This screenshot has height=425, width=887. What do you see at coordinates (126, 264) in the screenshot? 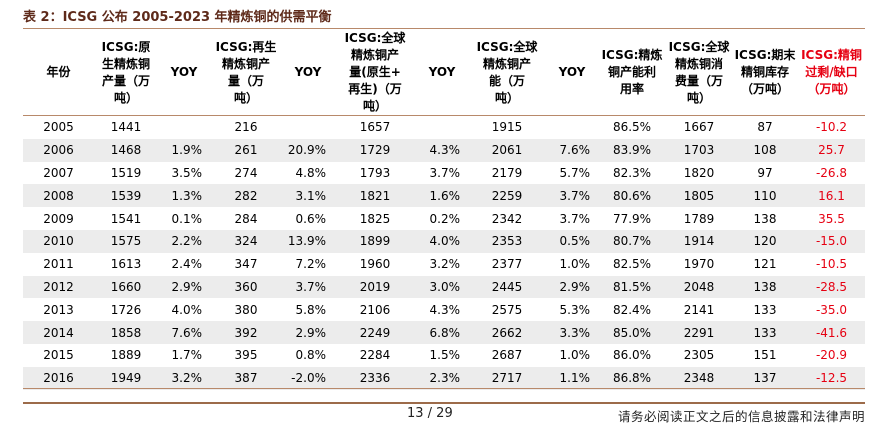
I see `table-cell: 1613` at bounding box center [126, 264].